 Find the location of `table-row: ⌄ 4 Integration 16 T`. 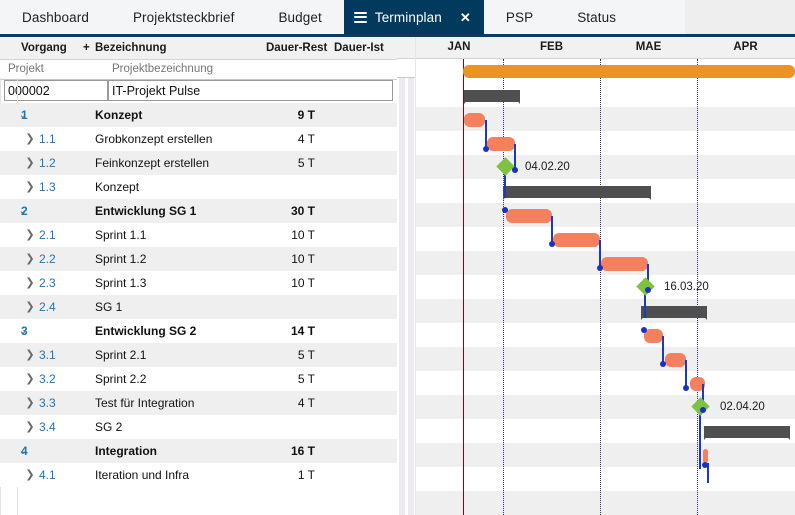

table-row: ⌄ 4 Integration 16 T is located at coordinates (198, 451).